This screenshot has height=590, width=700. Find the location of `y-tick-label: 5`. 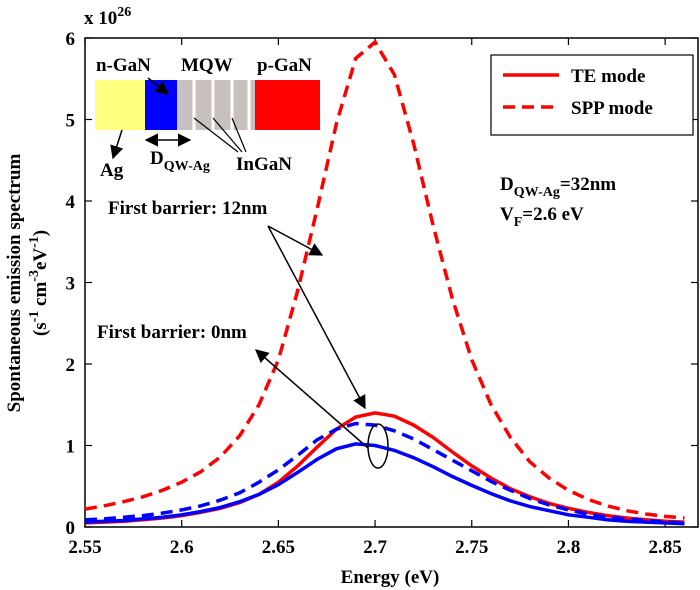

y-tick-label: 5 is located at coordinates (71, 121).